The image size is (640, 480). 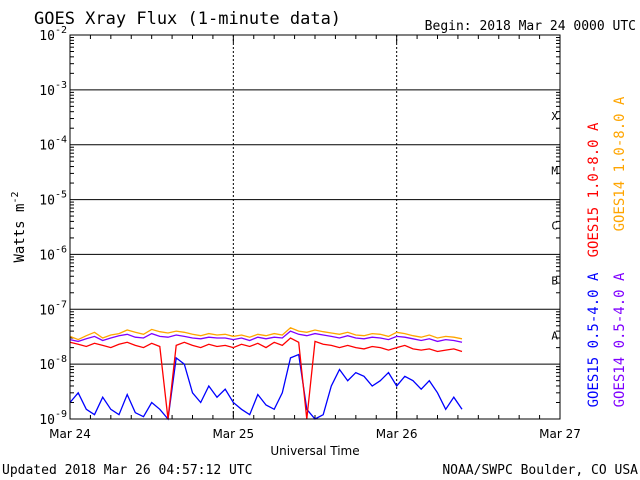 What do you see at coordinates (560, 434) in the screenshot?
I see `x-tick-label: Mar 27` at bounding box center [560, 434].